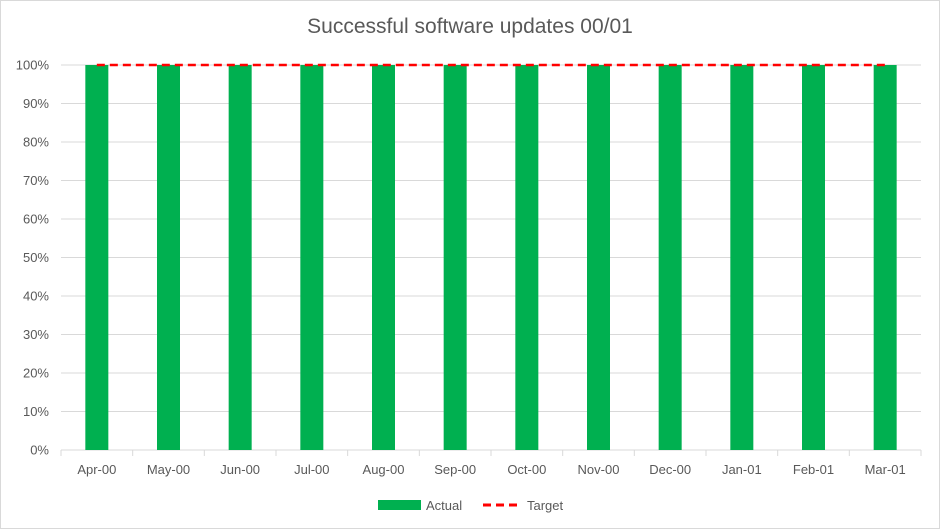 The image size is (940, 529). I want to click on x-tick-label: Aug-00, so click(384, 469).